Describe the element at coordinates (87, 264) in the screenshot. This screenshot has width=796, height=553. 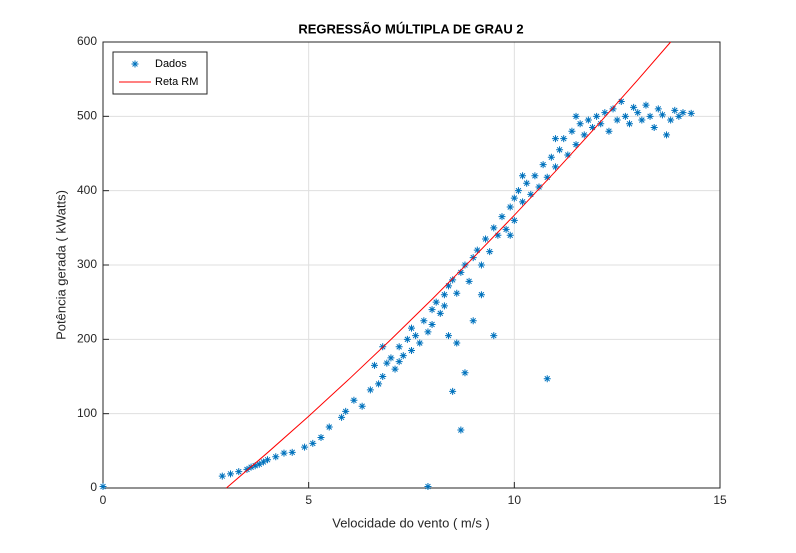
I see `y-tick-label: 300` at that location.